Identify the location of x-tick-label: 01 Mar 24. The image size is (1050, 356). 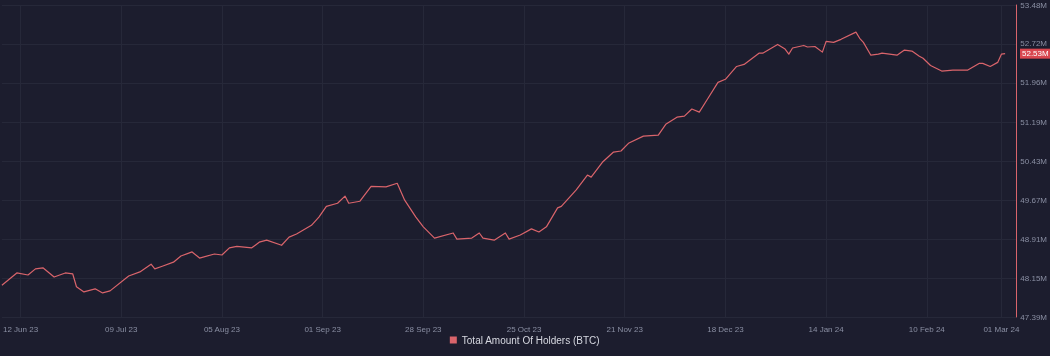
(1001, 329).